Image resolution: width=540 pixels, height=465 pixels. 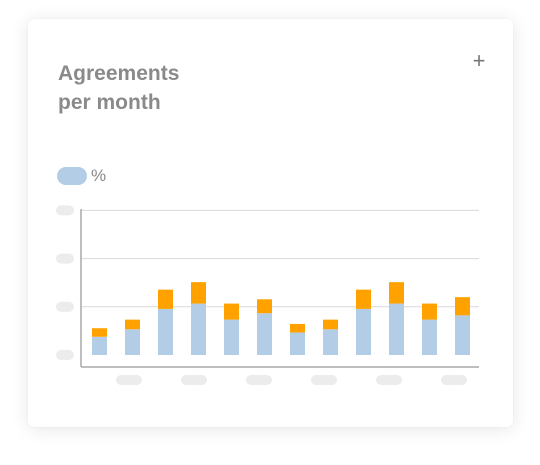 I want to click on legend-swatch, so click(x=72, y=176).